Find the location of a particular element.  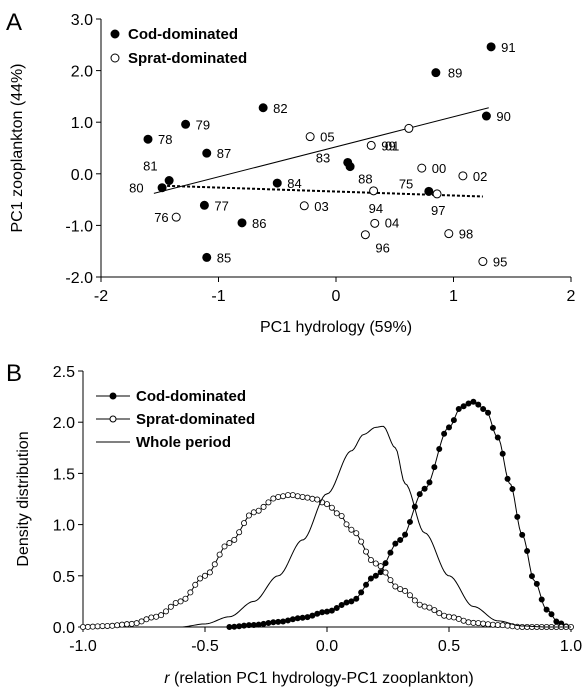

panel-b-legend-label: Cod-dominated is located at coordinates (191, 396).